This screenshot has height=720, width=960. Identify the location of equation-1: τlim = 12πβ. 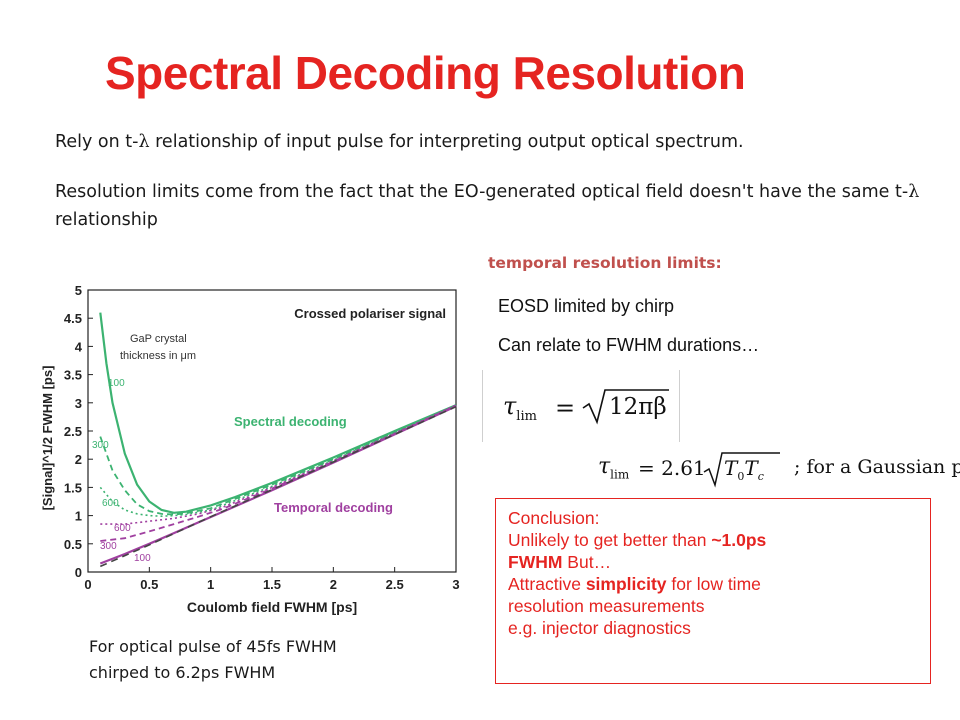
(581, 406).